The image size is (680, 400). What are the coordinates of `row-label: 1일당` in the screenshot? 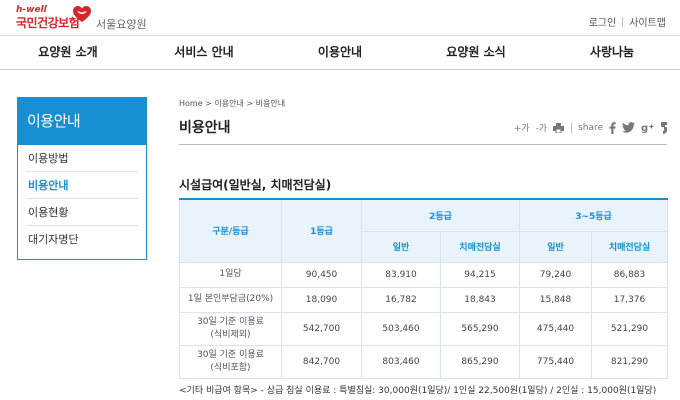 It's located at (230, 274).